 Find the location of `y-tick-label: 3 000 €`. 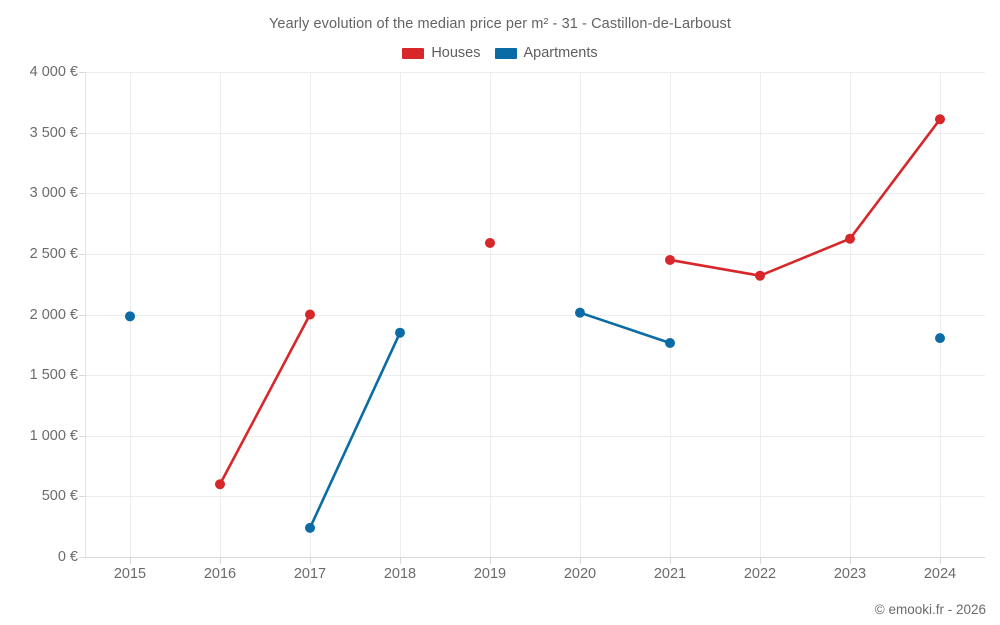

y-tick-label: 3 000 € is located at coordinates (53, 193).